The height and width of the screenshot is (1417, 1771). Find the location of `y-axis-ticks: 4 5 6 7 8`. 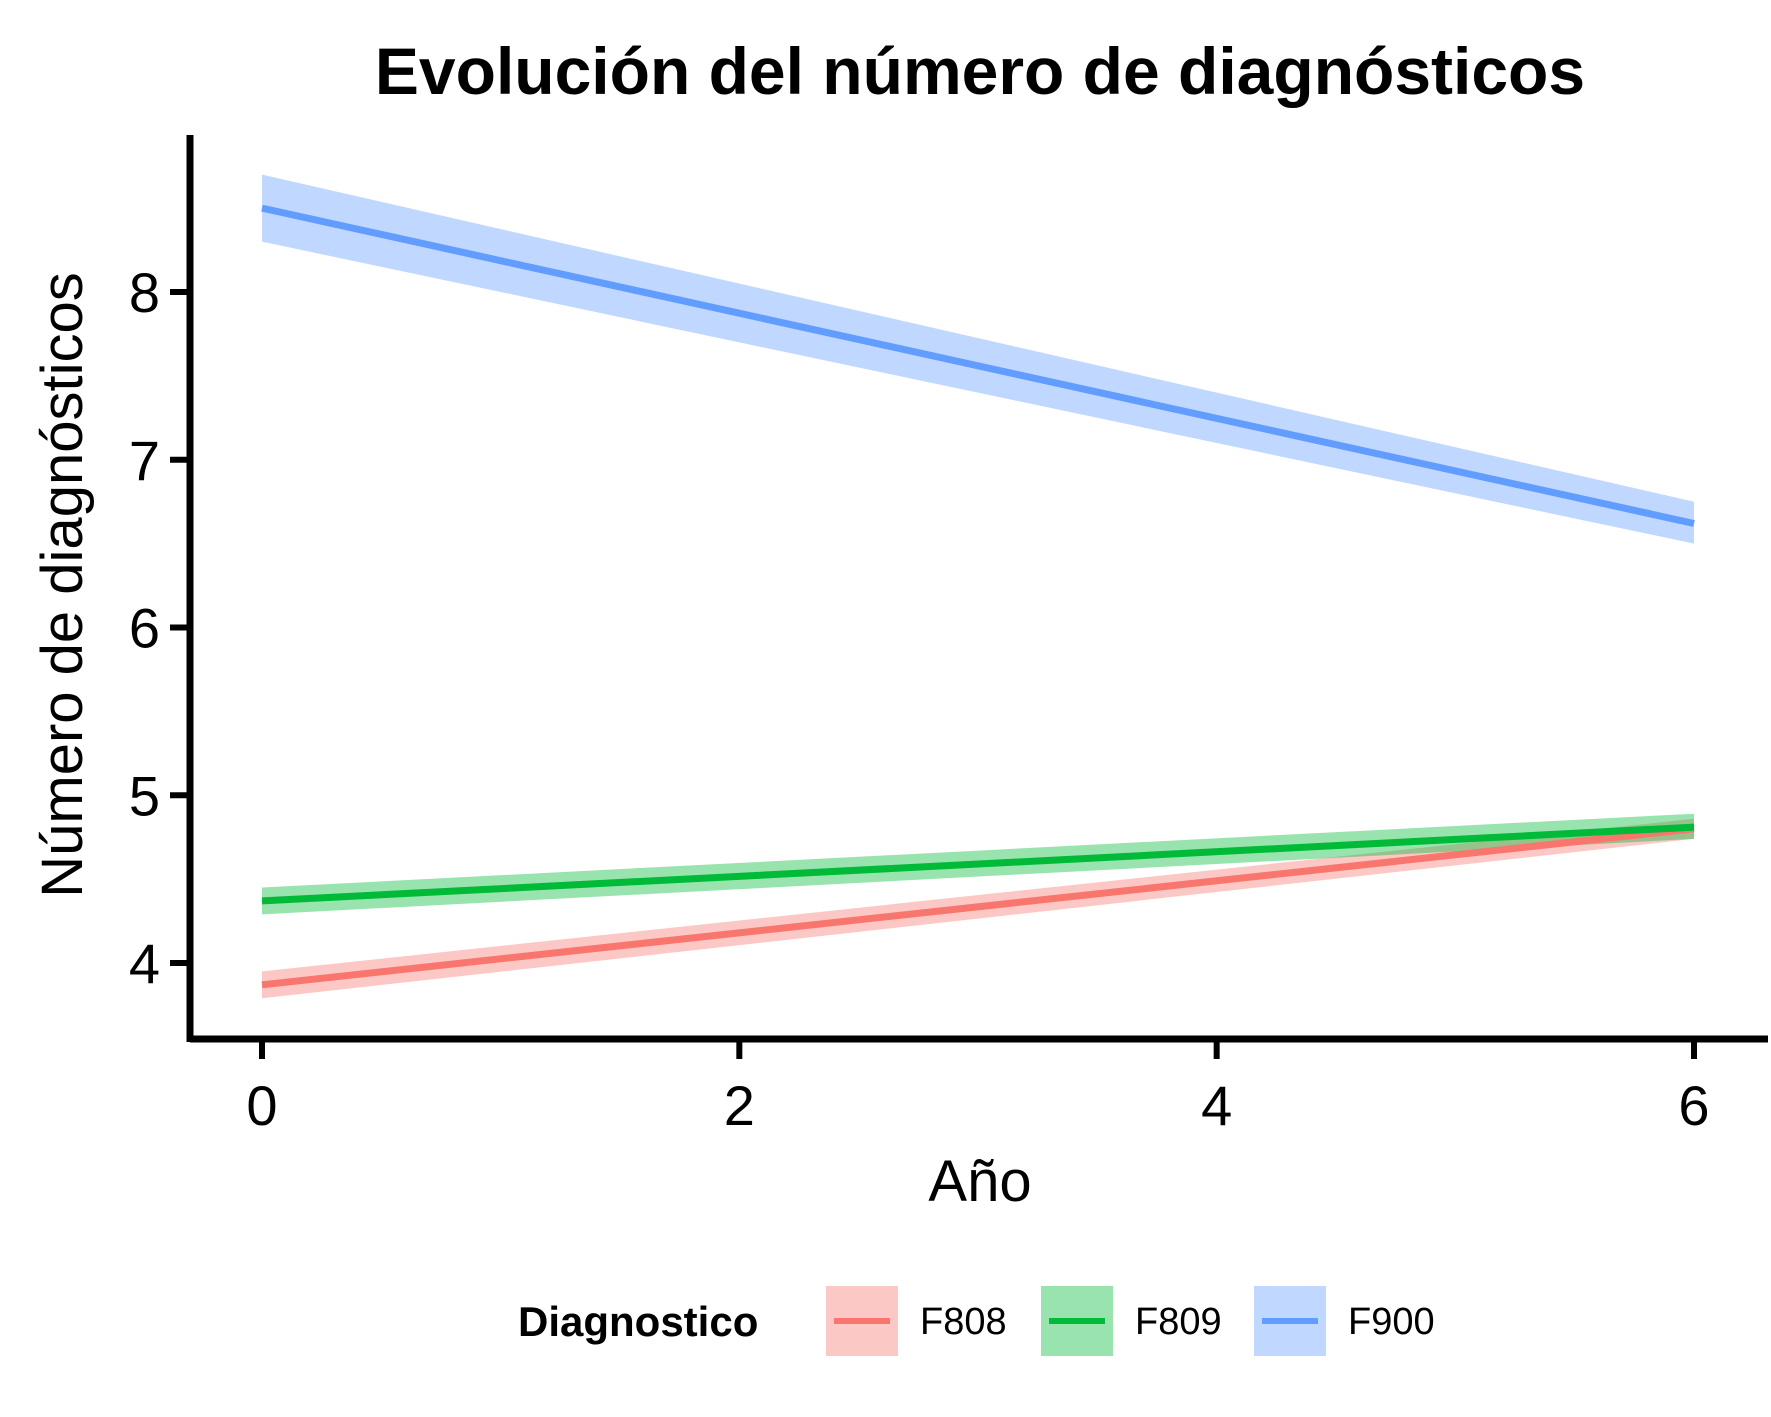

y-axis-ticks: 4 5 6 7 8 is located at coordinates (159, 628).